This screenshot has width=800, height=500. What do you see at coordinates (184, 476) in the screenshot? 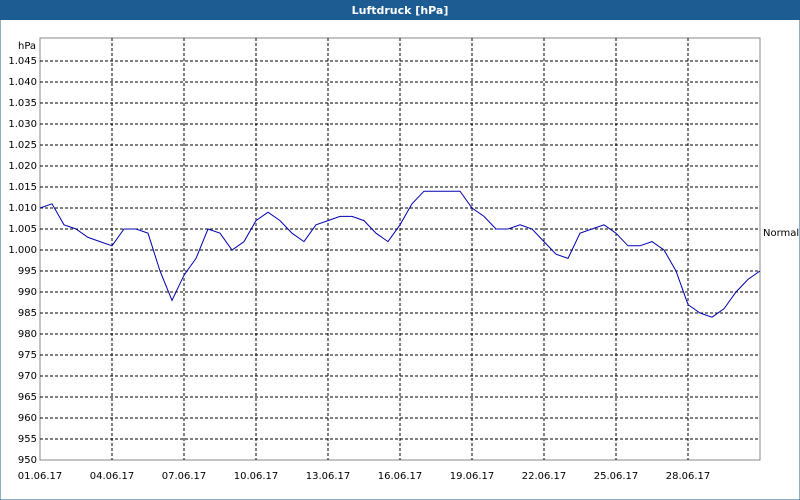
I see `x-tick-label: 07.06.17` at bounding box center [184, 476].